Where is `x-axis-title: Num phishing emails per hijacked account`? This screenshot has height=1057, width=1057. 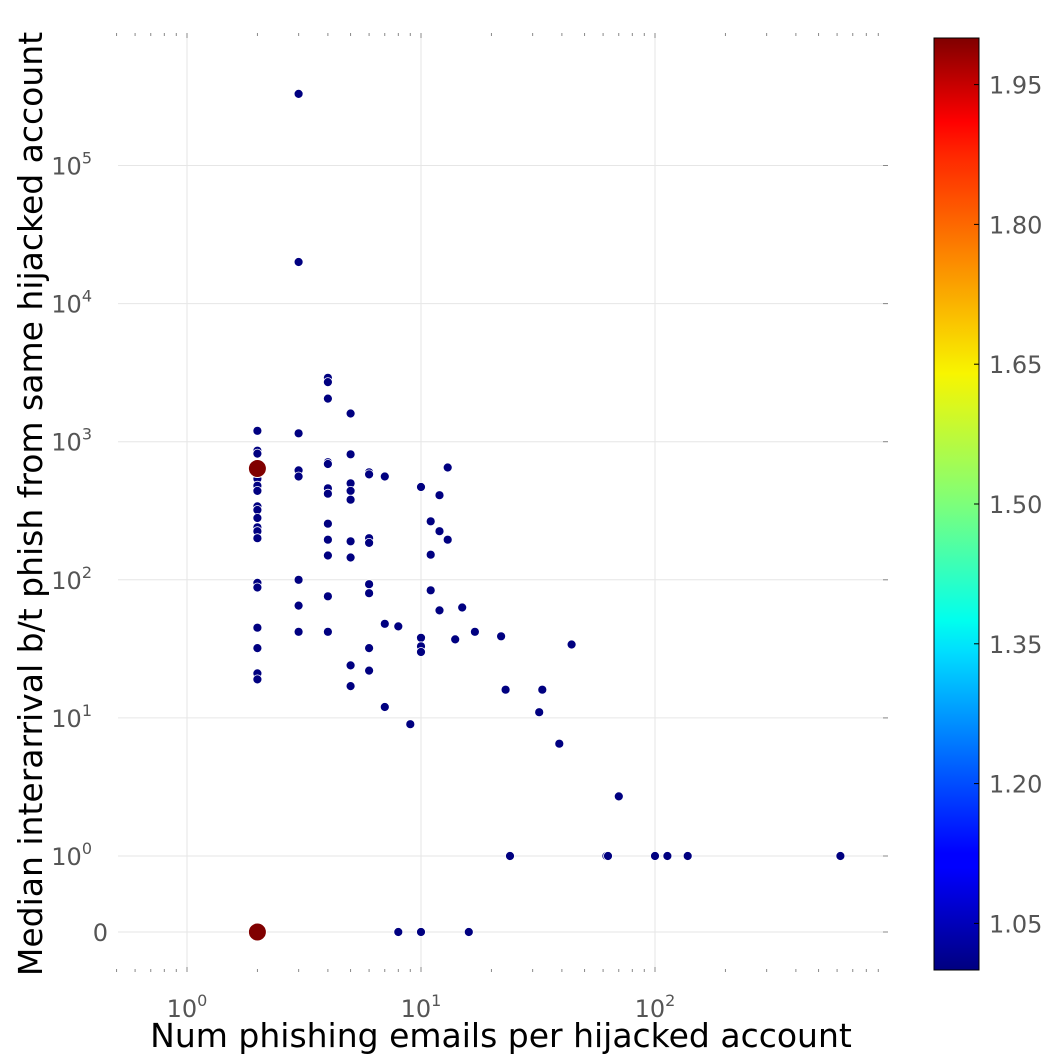
x-axis-title: Num phishing emails per hijacked account is located at coordinates (501, 1035).